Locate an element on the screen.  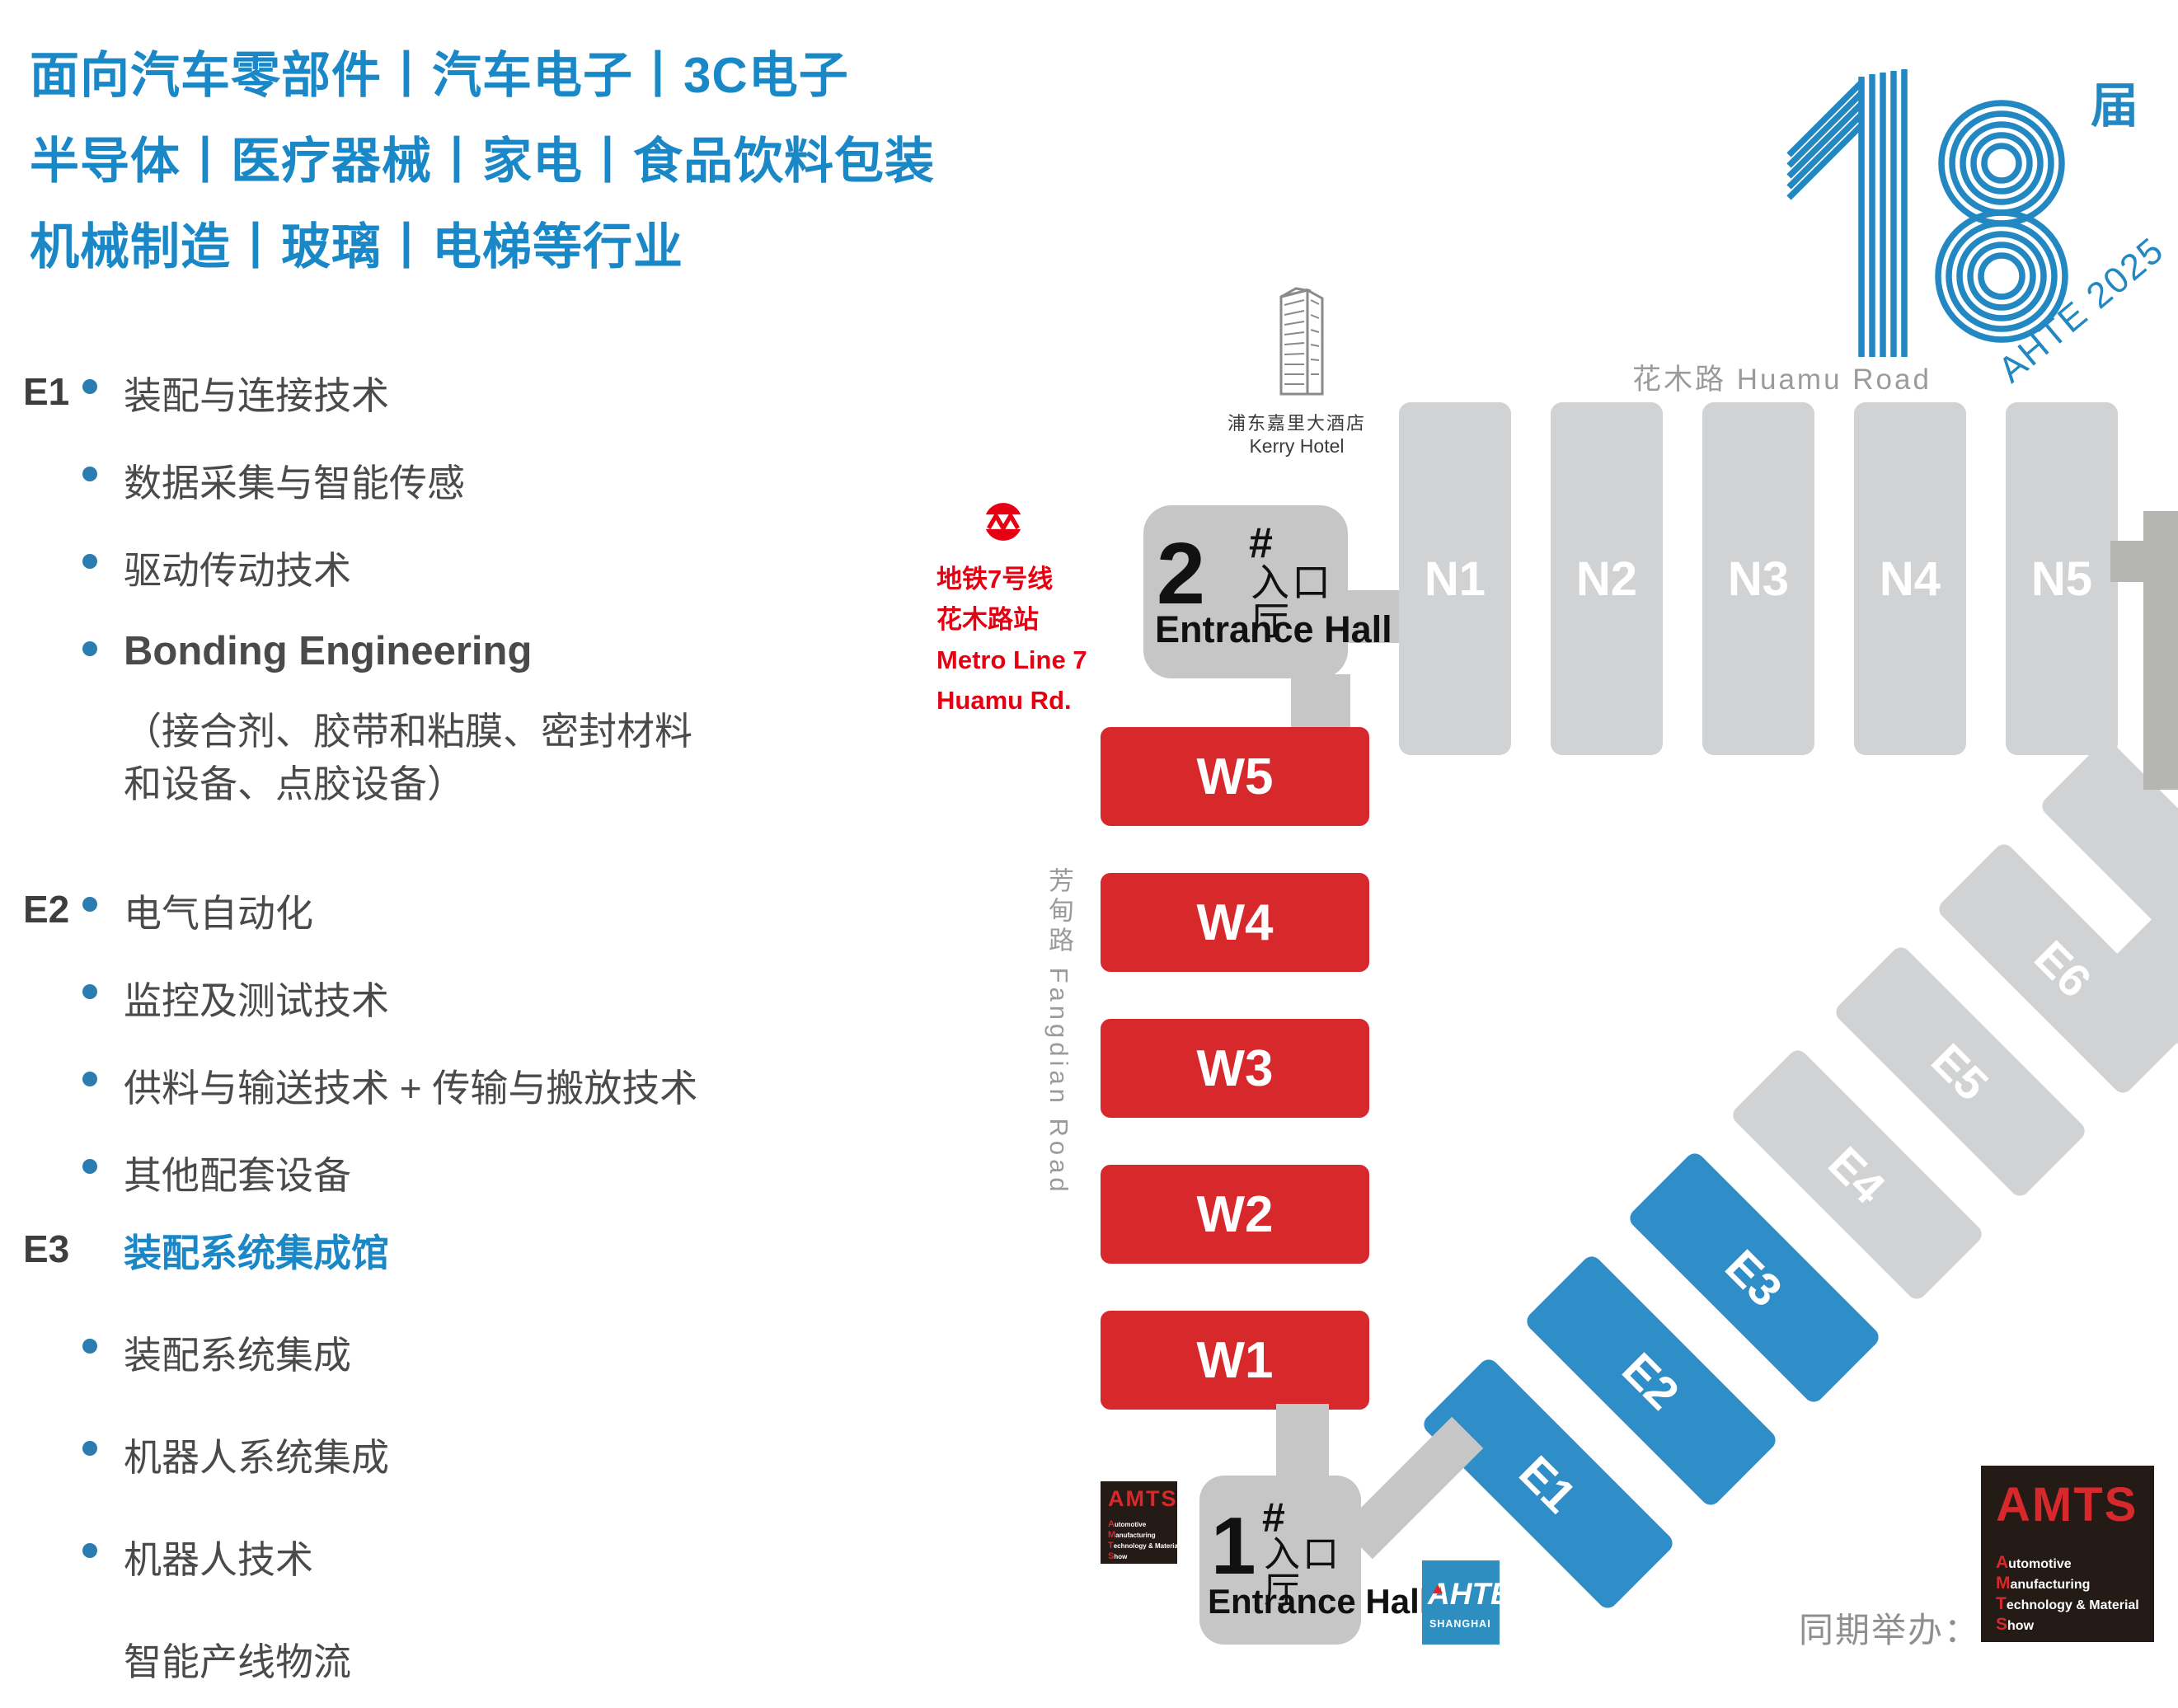
edition-18-logo: 18 届 AHTE 2025 is located at coordinates (1979, 230).